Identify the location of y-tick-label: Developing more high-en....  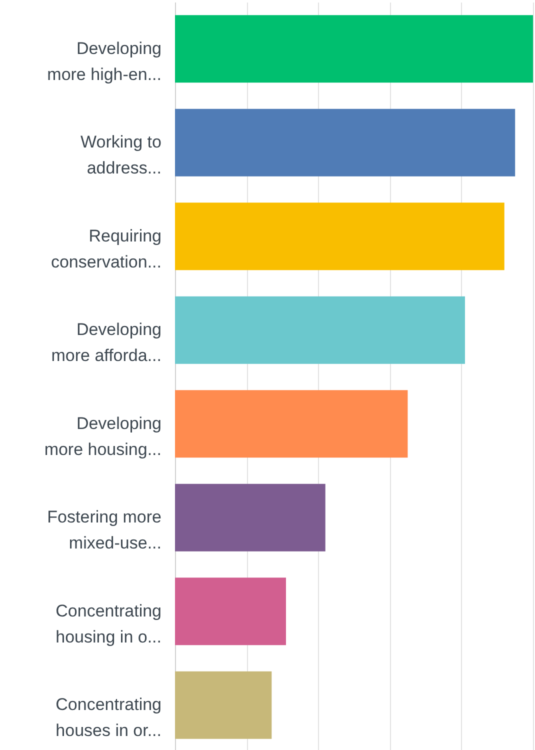
(104, 61).